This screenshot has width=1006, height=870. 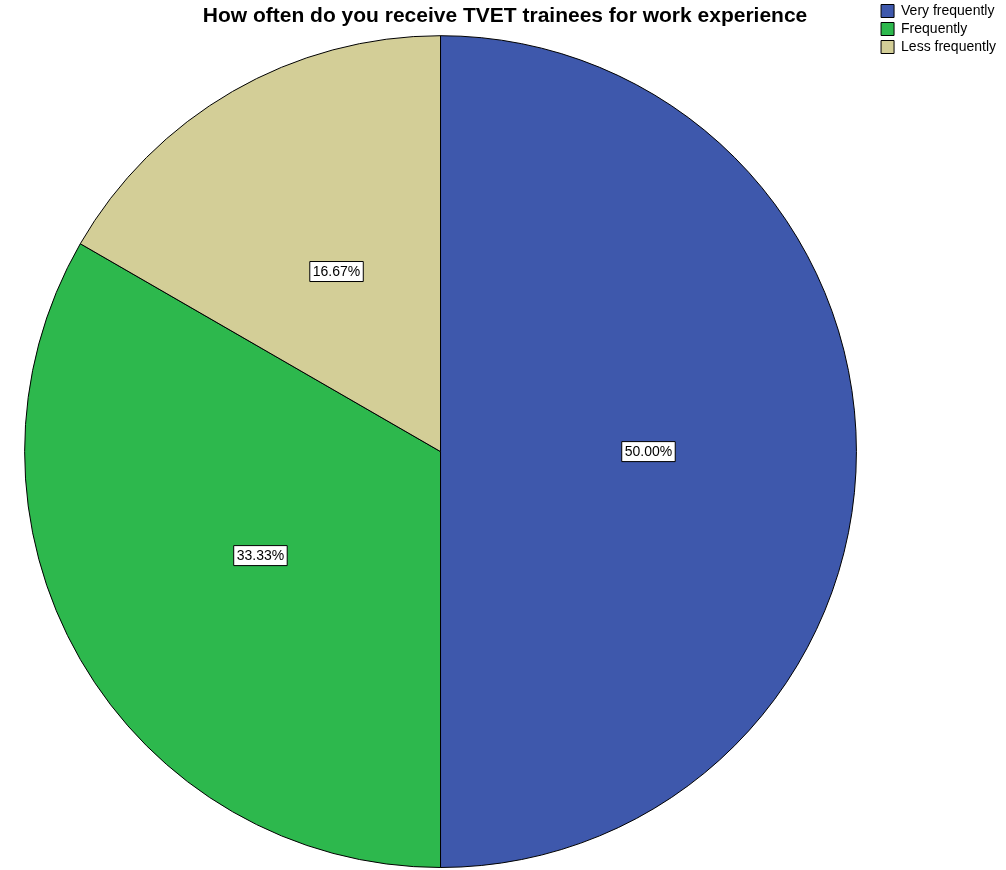 What do you see at coordinates (949, 45) in the screenshot?
I see `legend-label: Less frequently` at bounding box center [949, 45].